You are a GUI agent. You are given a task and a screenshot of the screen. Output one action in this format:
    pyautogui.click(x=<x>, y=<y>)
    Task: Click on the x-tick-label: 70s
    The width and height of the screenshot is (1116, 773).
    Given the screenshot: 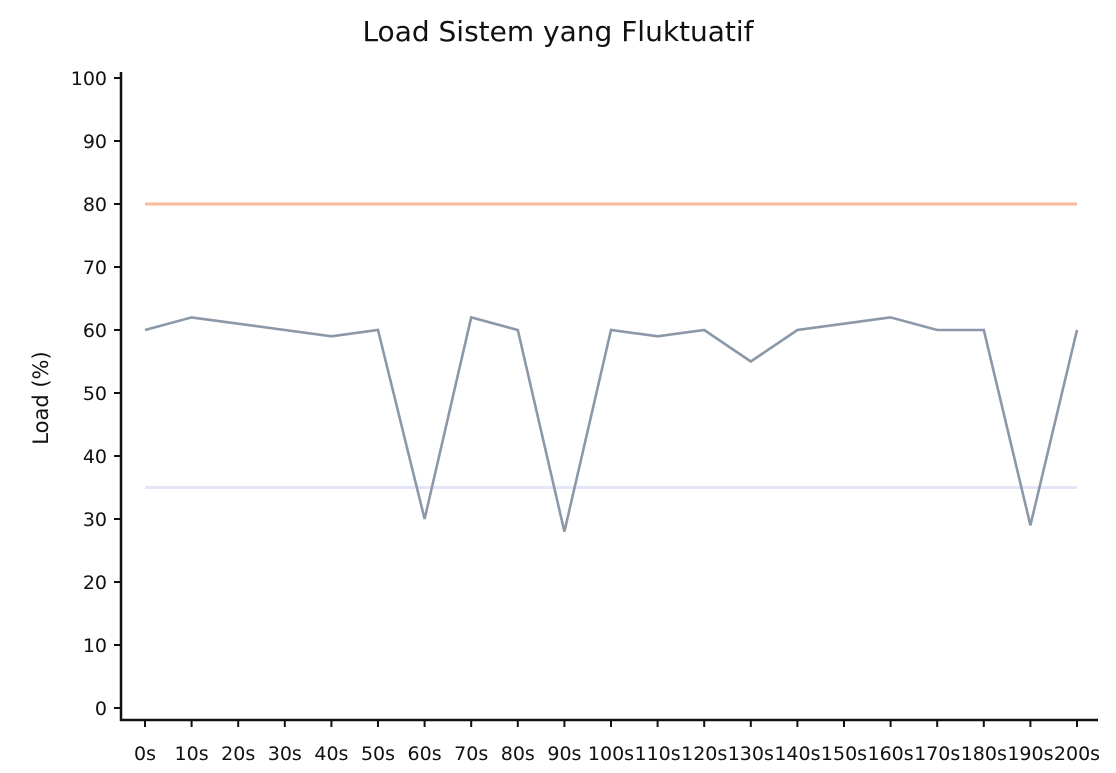 What is the action you would take?
    pyautogui.click(x=471, y=754)
    